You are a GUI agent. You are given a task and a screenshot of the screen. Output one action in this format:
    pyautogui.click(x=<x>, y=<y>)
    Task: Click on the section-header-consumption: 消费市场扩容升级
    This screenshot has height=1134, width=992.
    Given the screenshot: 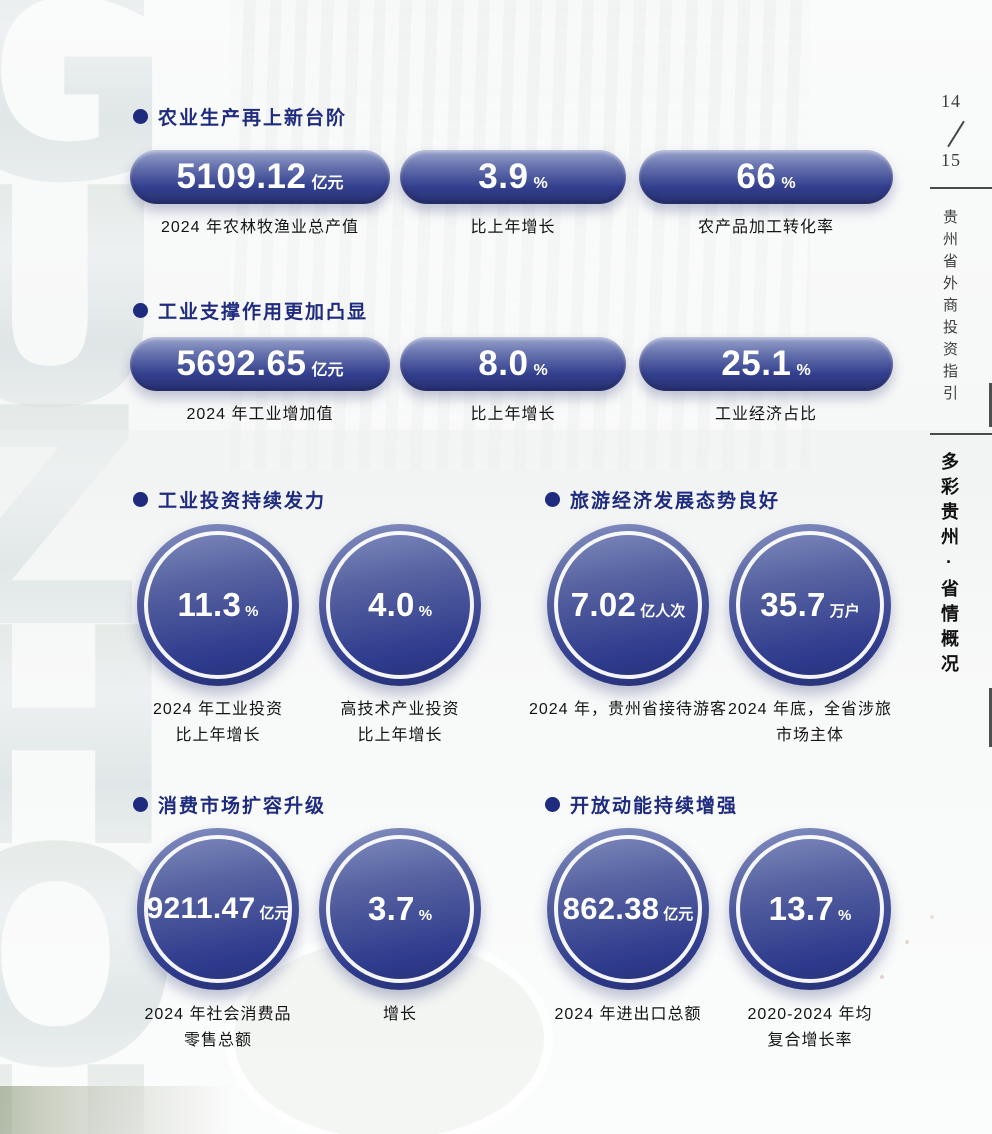 What is the action you would take?
    pyautogui.click(x=229, y=804)
    